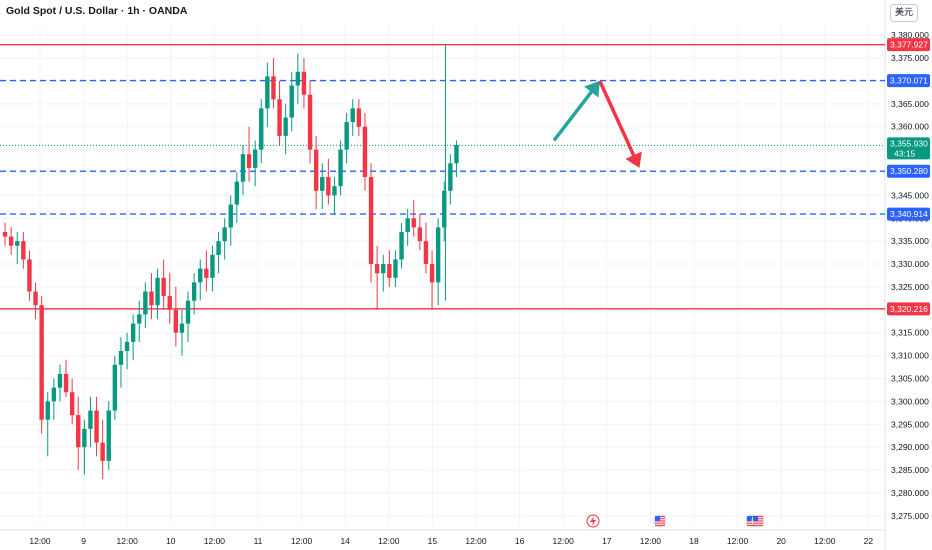 This screenshot has width=932, height=550. What do you see at coordinates (904, 13) in the screenshot?
I see `currency-button: 美元` at bounding box center [904, 13].